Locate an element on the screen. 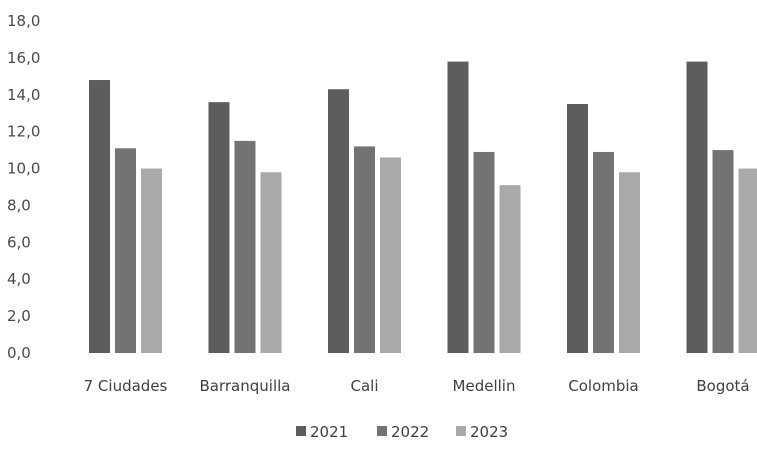 Image resolution: width=757 pixels, height=451 pixels. y-tick-label: 2,0 is located at coordinates (19, 316).